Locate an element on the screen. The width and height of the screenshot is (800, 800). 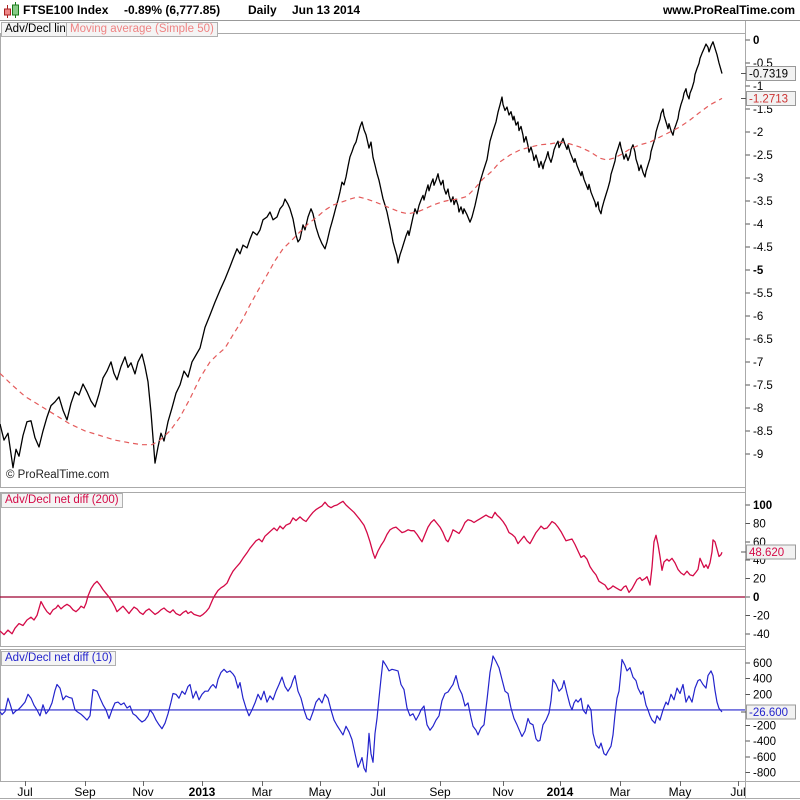
axis-tick-label: -8 is located at coordinates (758, 409).